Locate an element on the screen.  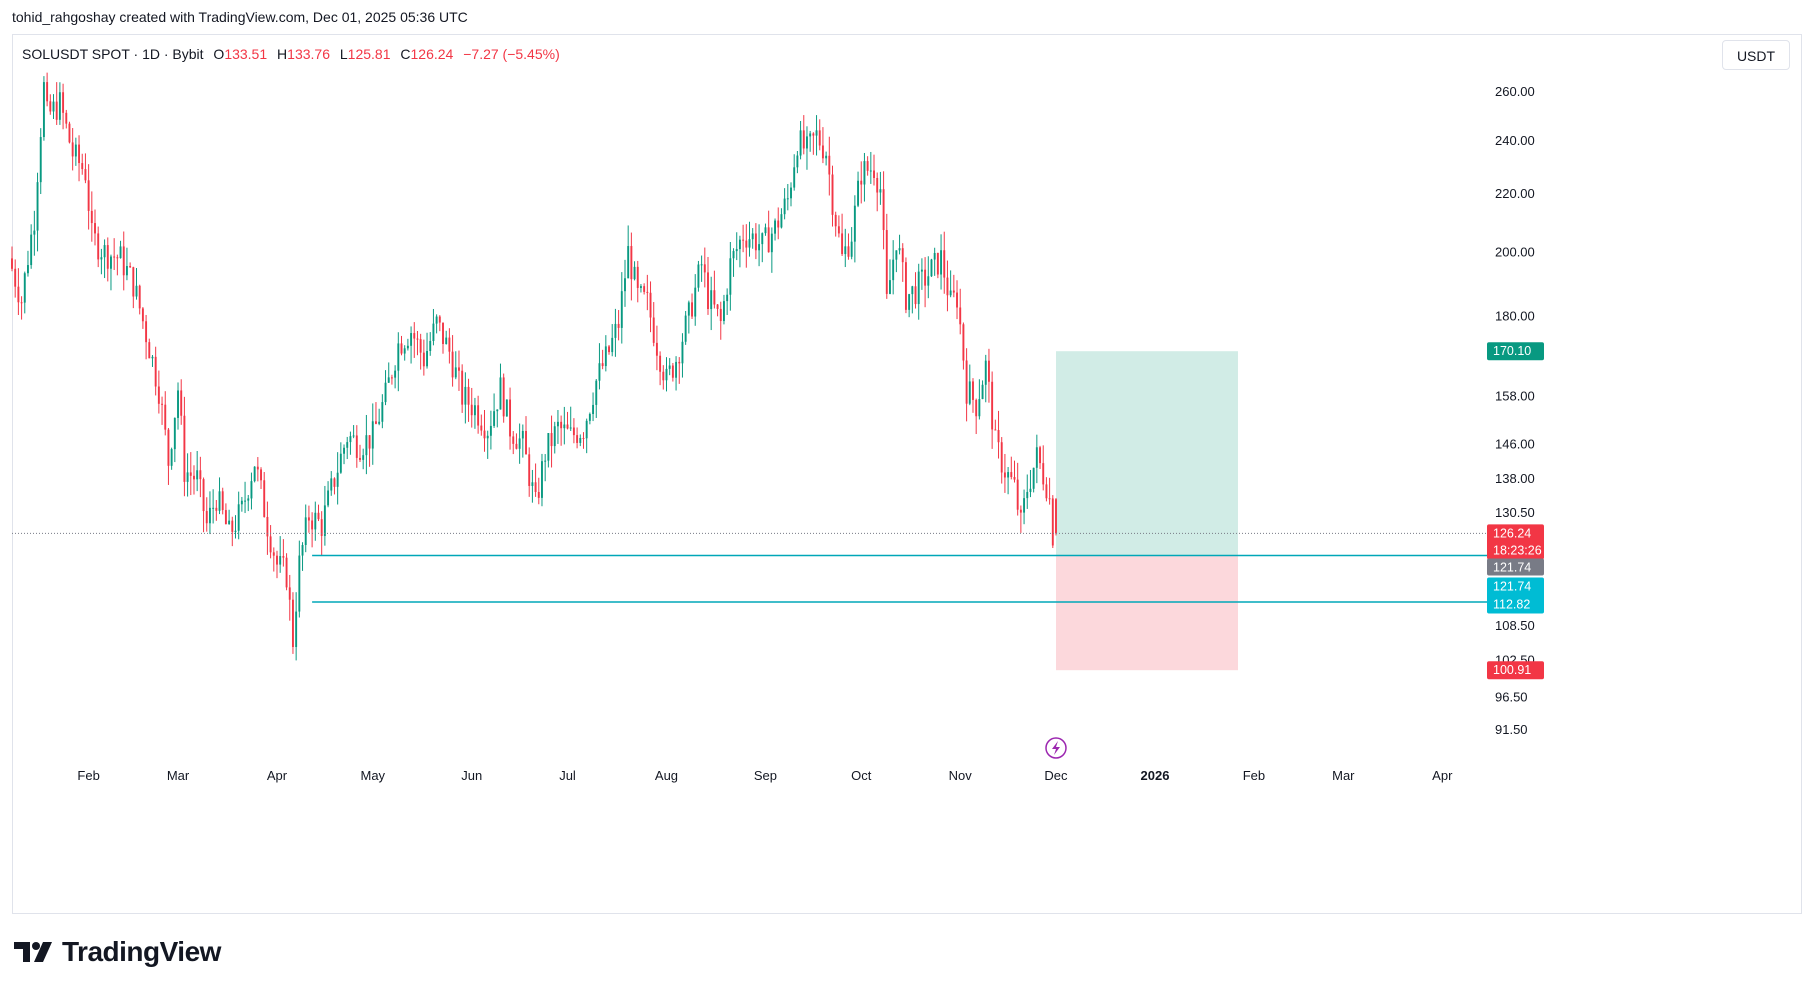
high-label: H is located at coordinates (282, 54).